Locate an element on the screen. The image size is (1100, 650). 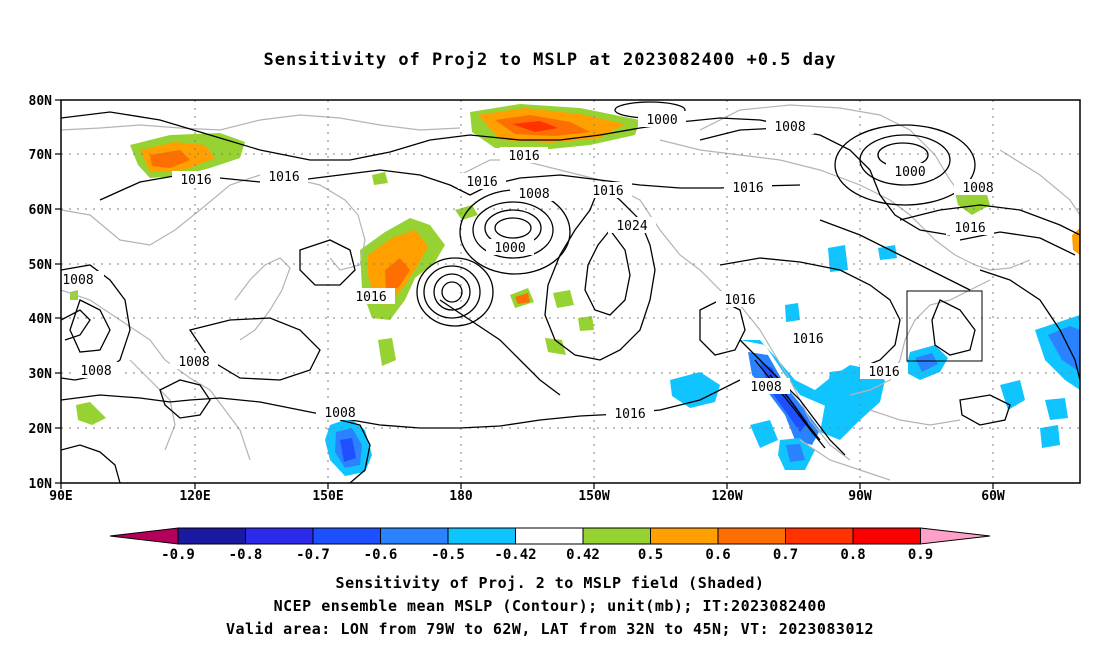
lon-label: 90E is located at coordinates (60, 496).